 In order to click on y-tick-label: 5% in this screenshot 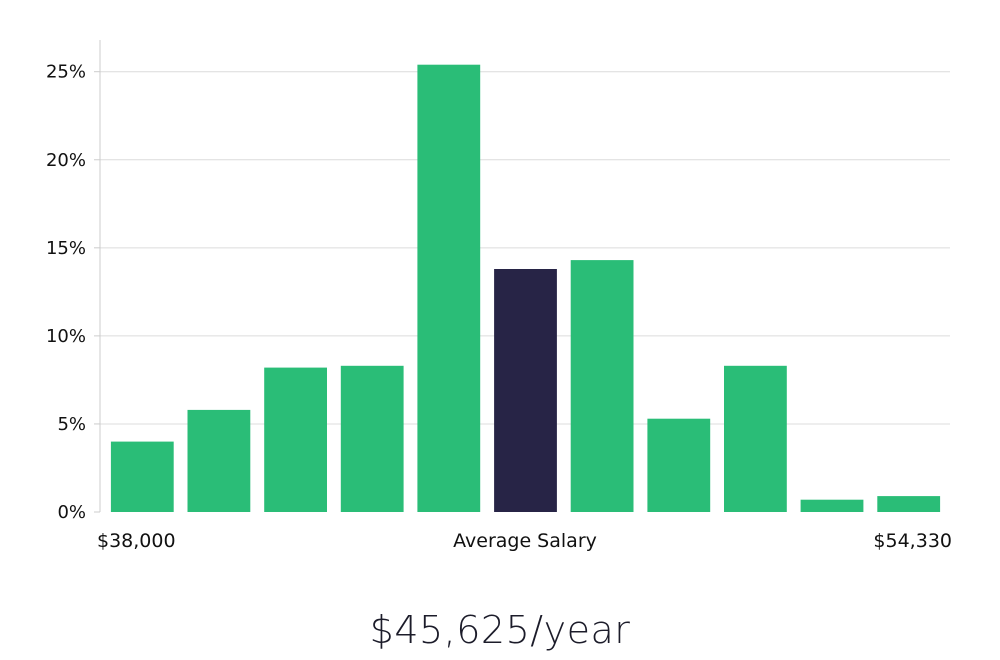, I will do `click(71, 424)`.